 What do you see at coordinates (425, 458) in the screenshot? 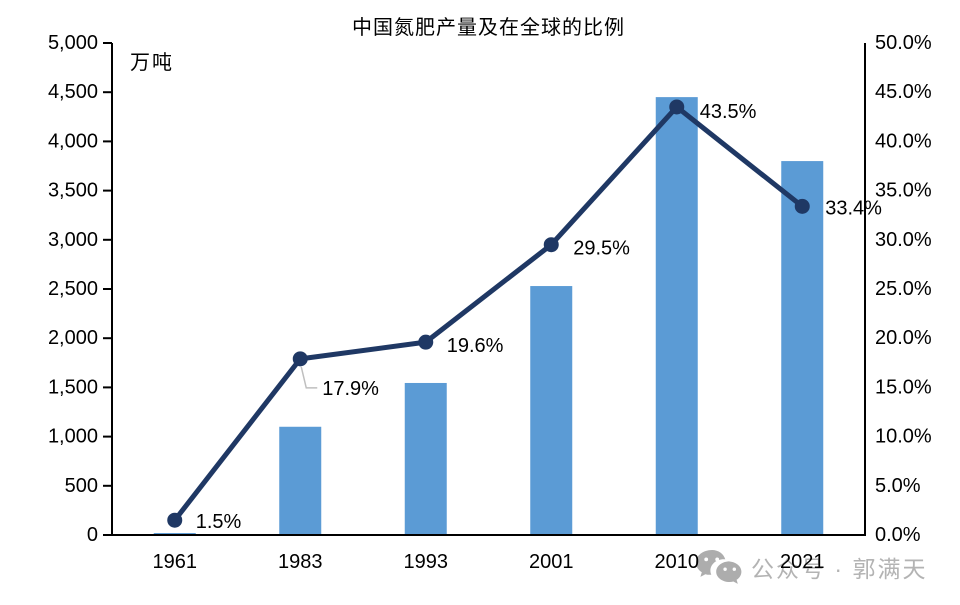
I see `bar-1993` at bounding box center [425, 458].